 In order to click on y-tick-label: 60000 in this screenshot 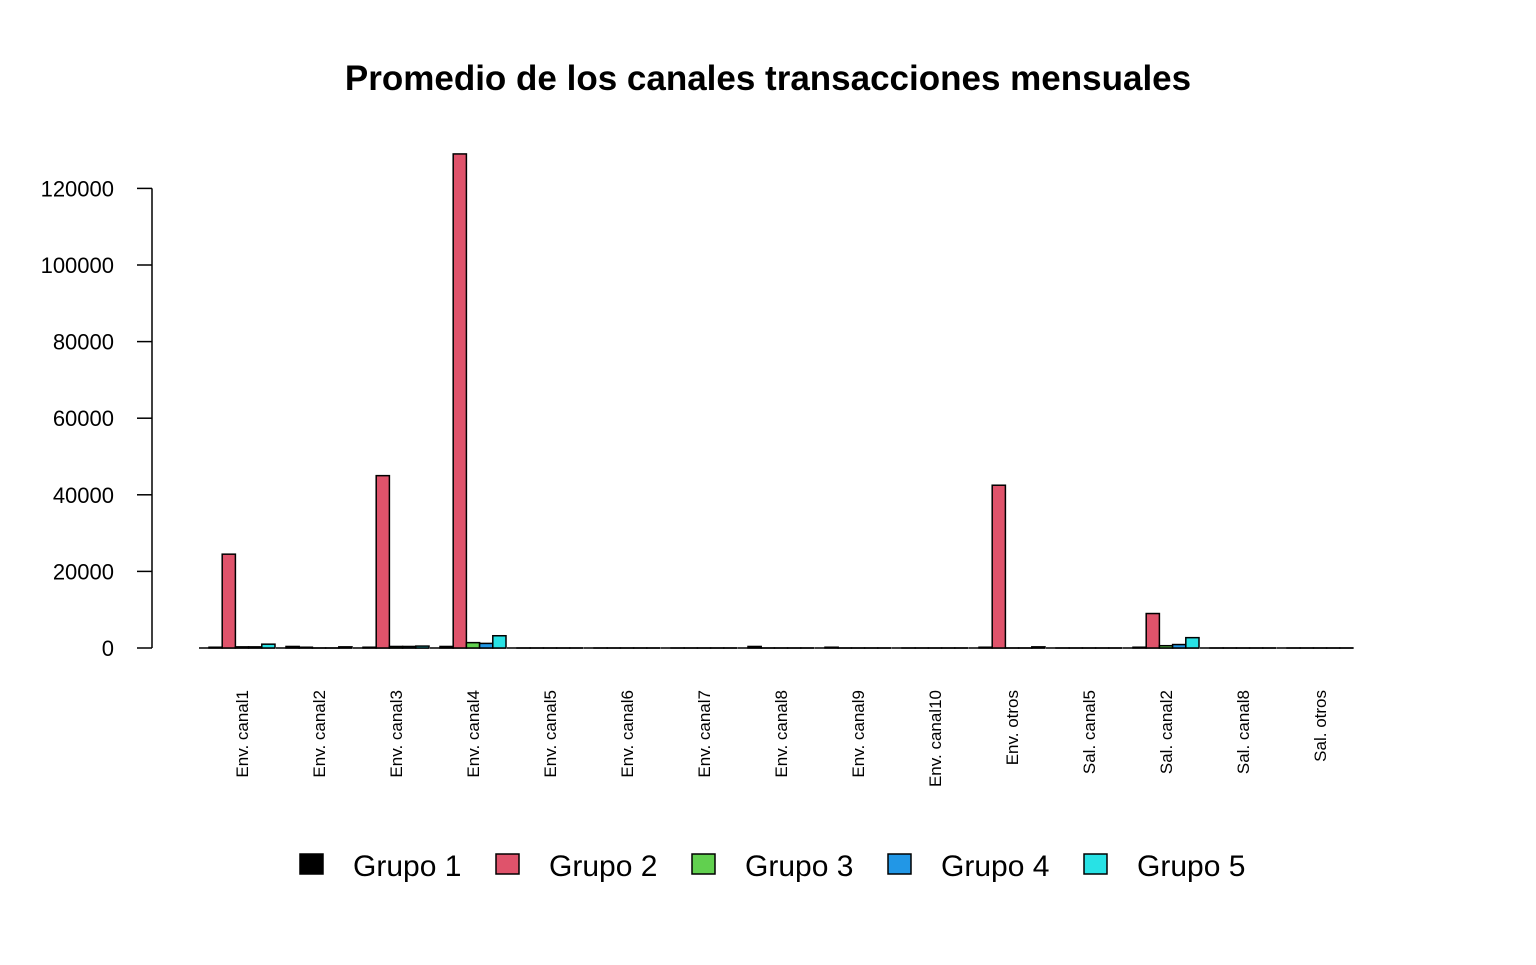, I will do `click(83, 418)`.